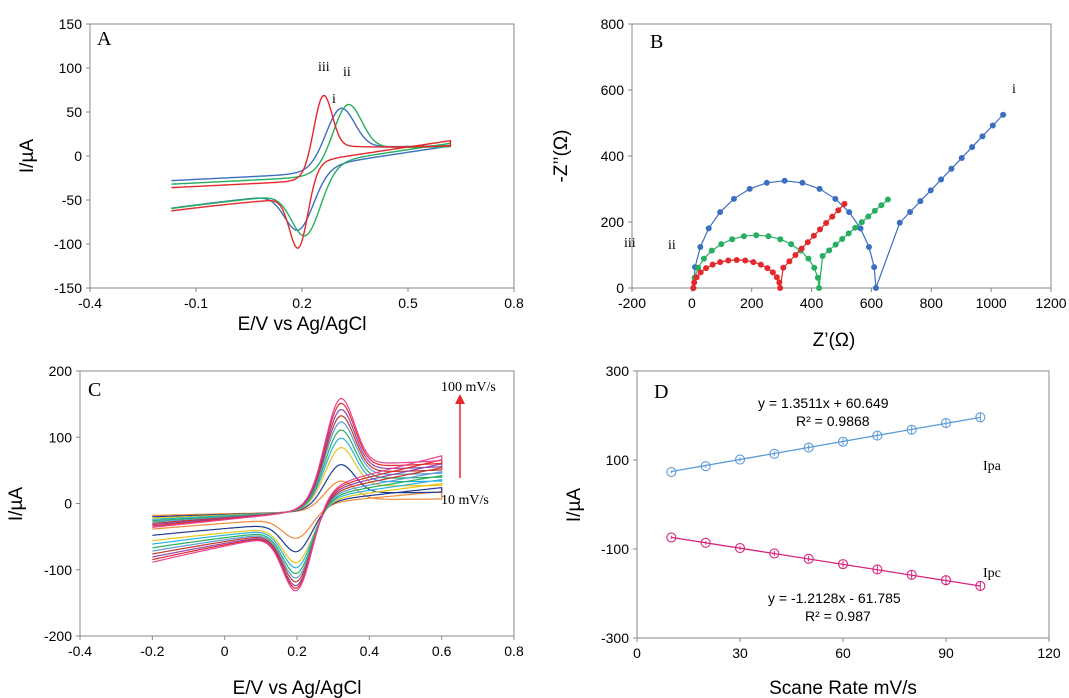 Image resolution: width=1069 pixels, height=698 pixels. What do you see at coordinates (632, 303) in the screenshot?
I see `x-tick-label: -200` at bounding box center [632, 303].